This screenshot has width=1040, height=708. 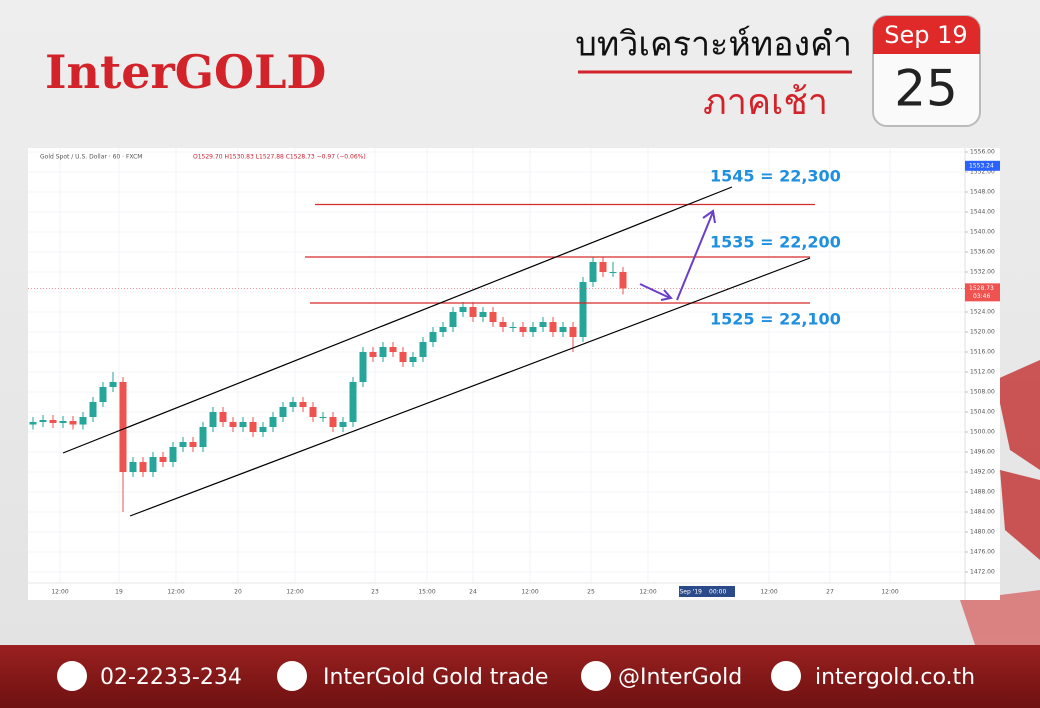 I want to click on calendar: Sep 19 25, so click(x=926, y=71).